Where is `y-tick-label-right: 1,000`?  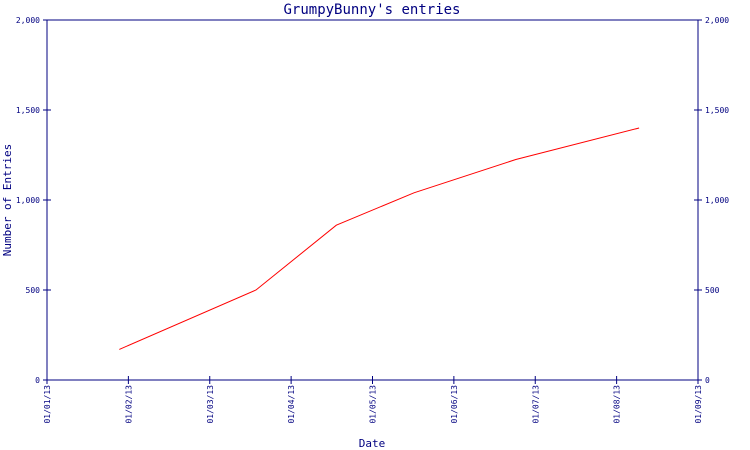
y-tick-label-right: 1,000 is located at coordinates (717, 200).